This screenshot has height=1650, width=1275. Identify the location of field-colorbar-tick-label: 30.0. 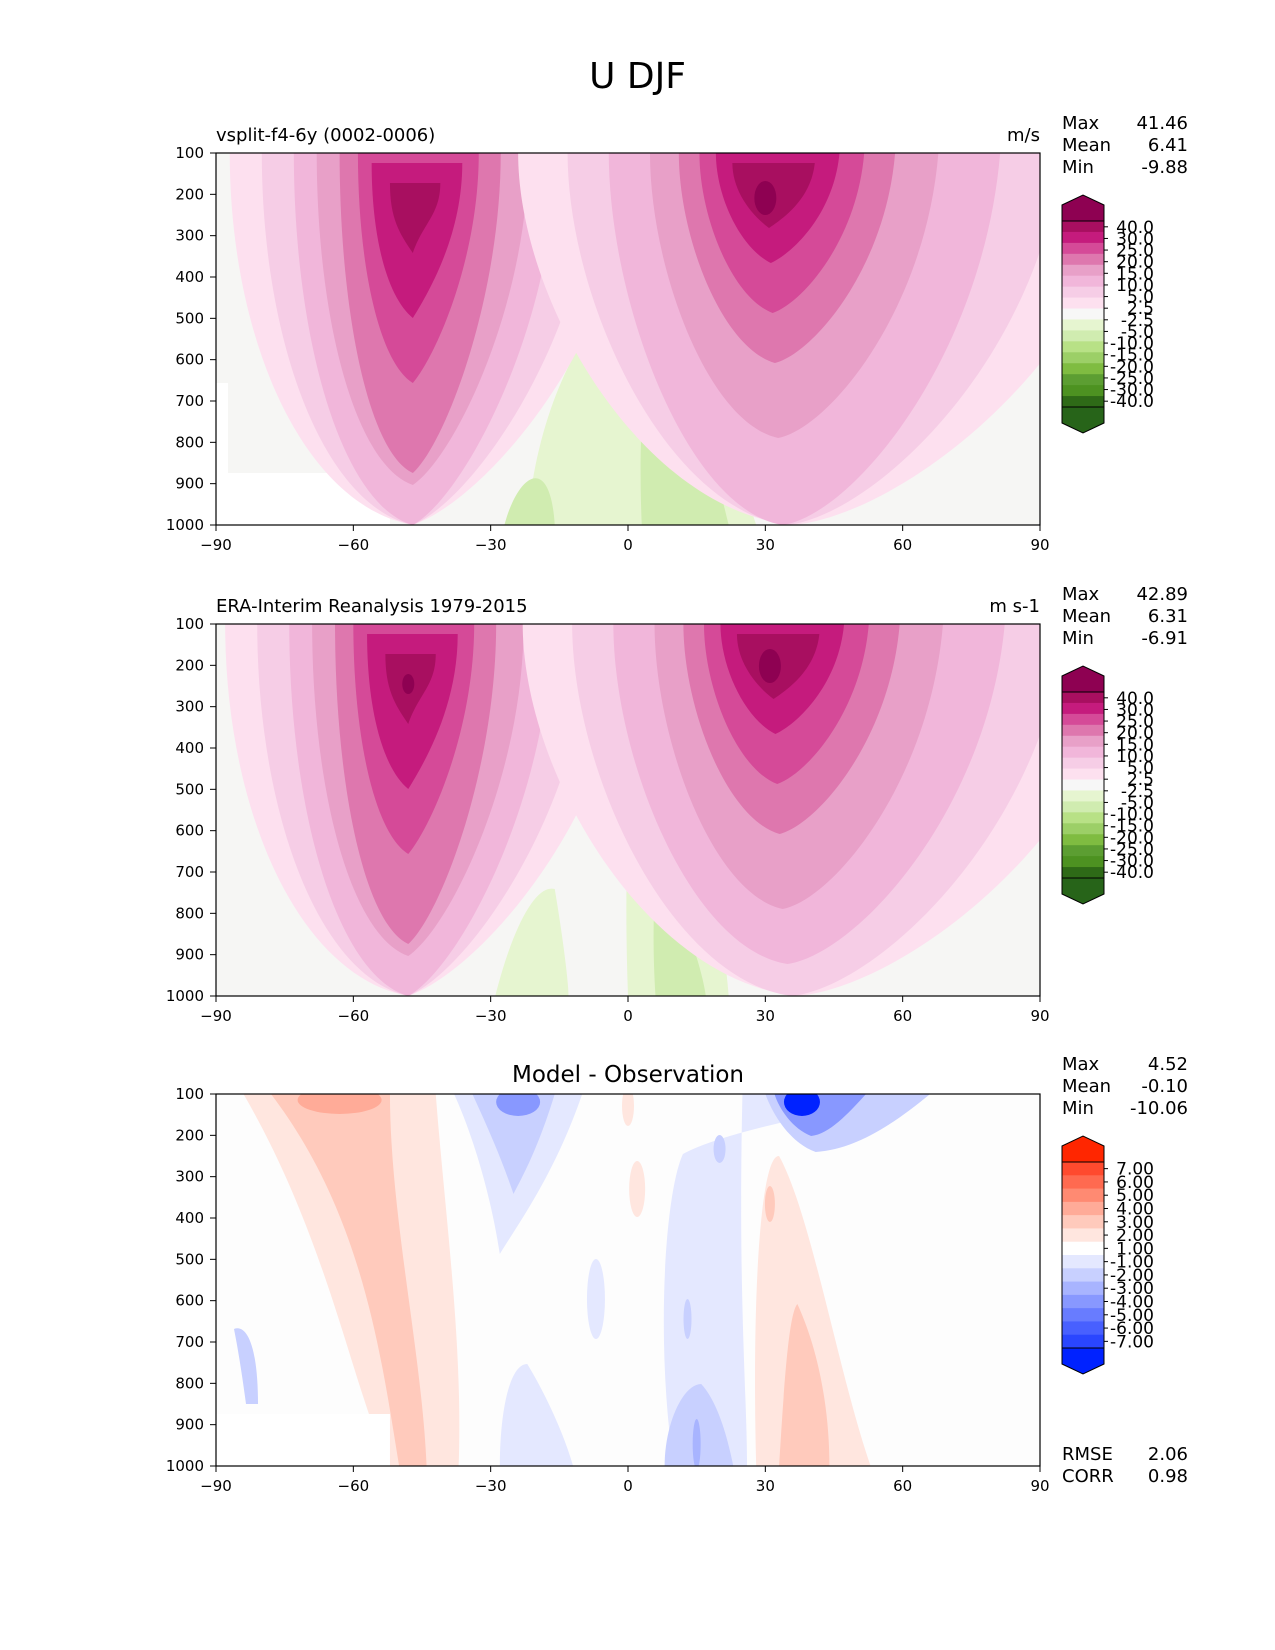
(1135, 710).